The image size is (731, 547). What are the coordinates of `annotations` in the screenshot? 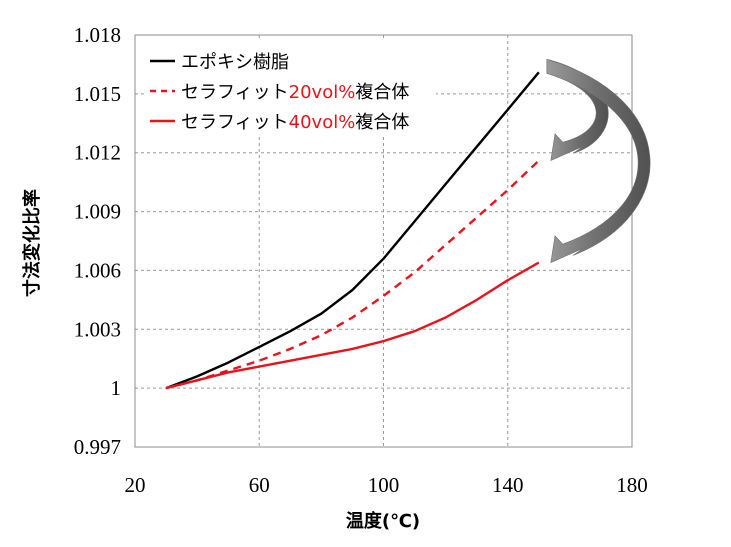 It's located at (598, 161).